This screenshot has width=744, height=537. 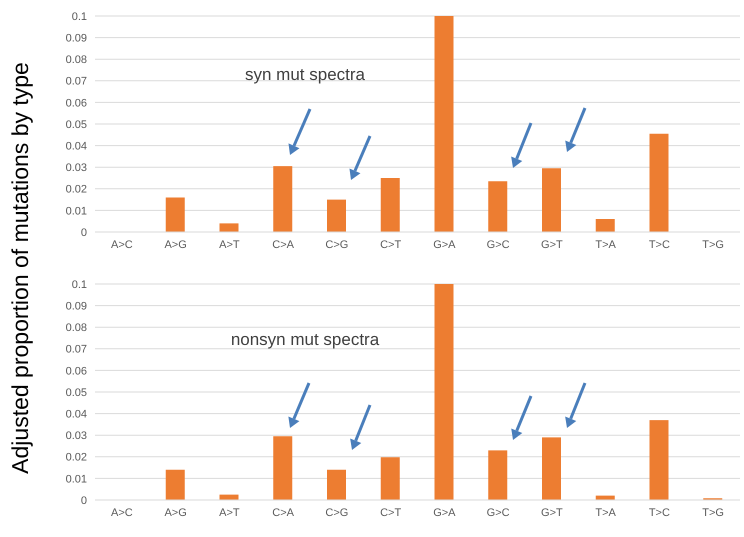 I want to click on annotation: syn mut spectra, so click(x=305, y=74).